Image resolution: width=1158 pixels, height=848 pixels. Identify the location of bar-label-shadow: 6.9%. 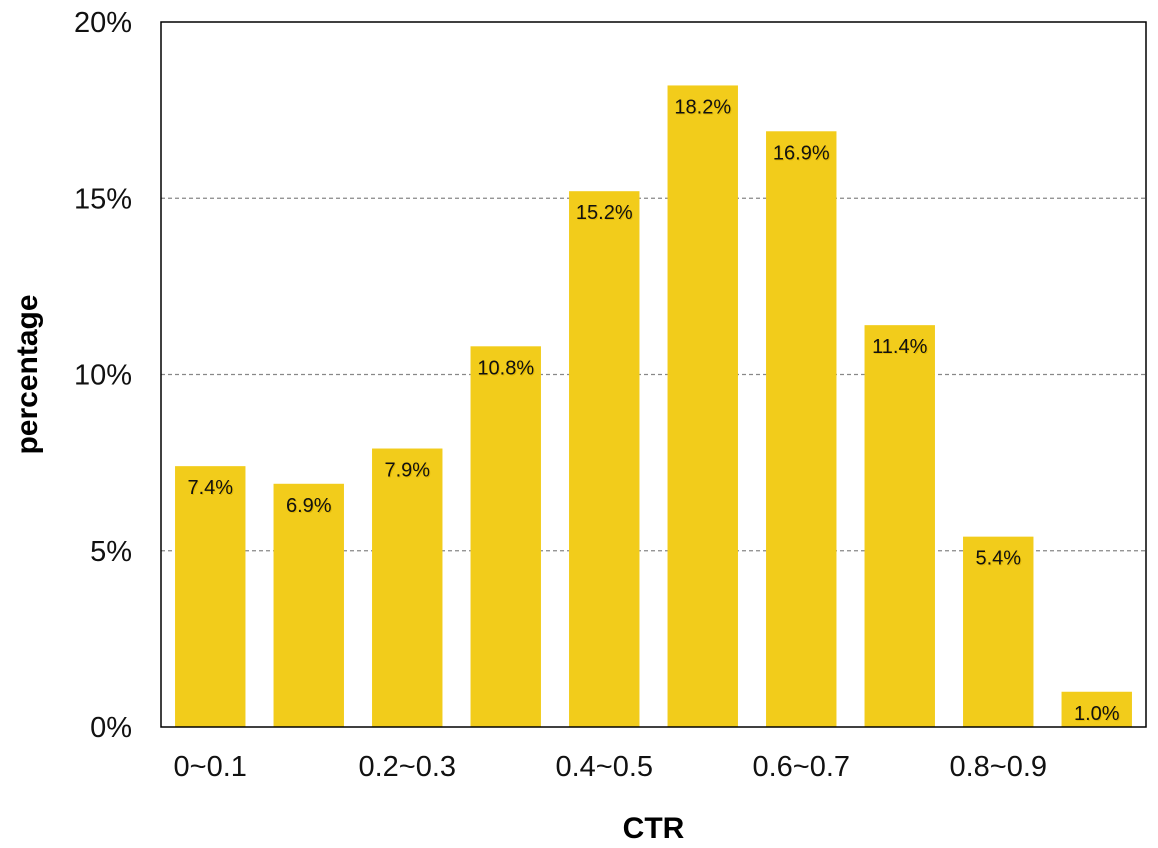
(310, 507).